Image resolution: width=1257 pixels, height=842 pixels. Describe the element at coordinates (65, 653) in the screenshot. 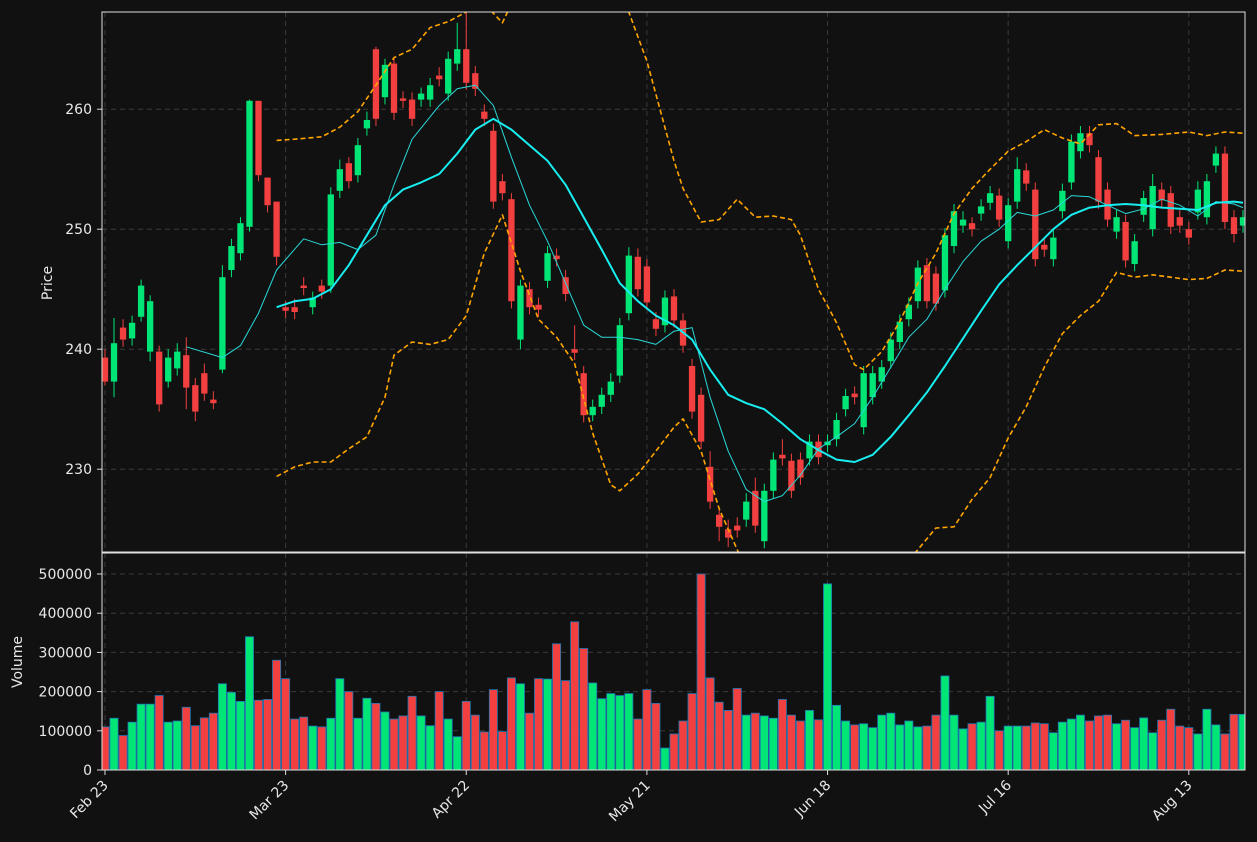

I see `y-tick-label: 300000` at that location.